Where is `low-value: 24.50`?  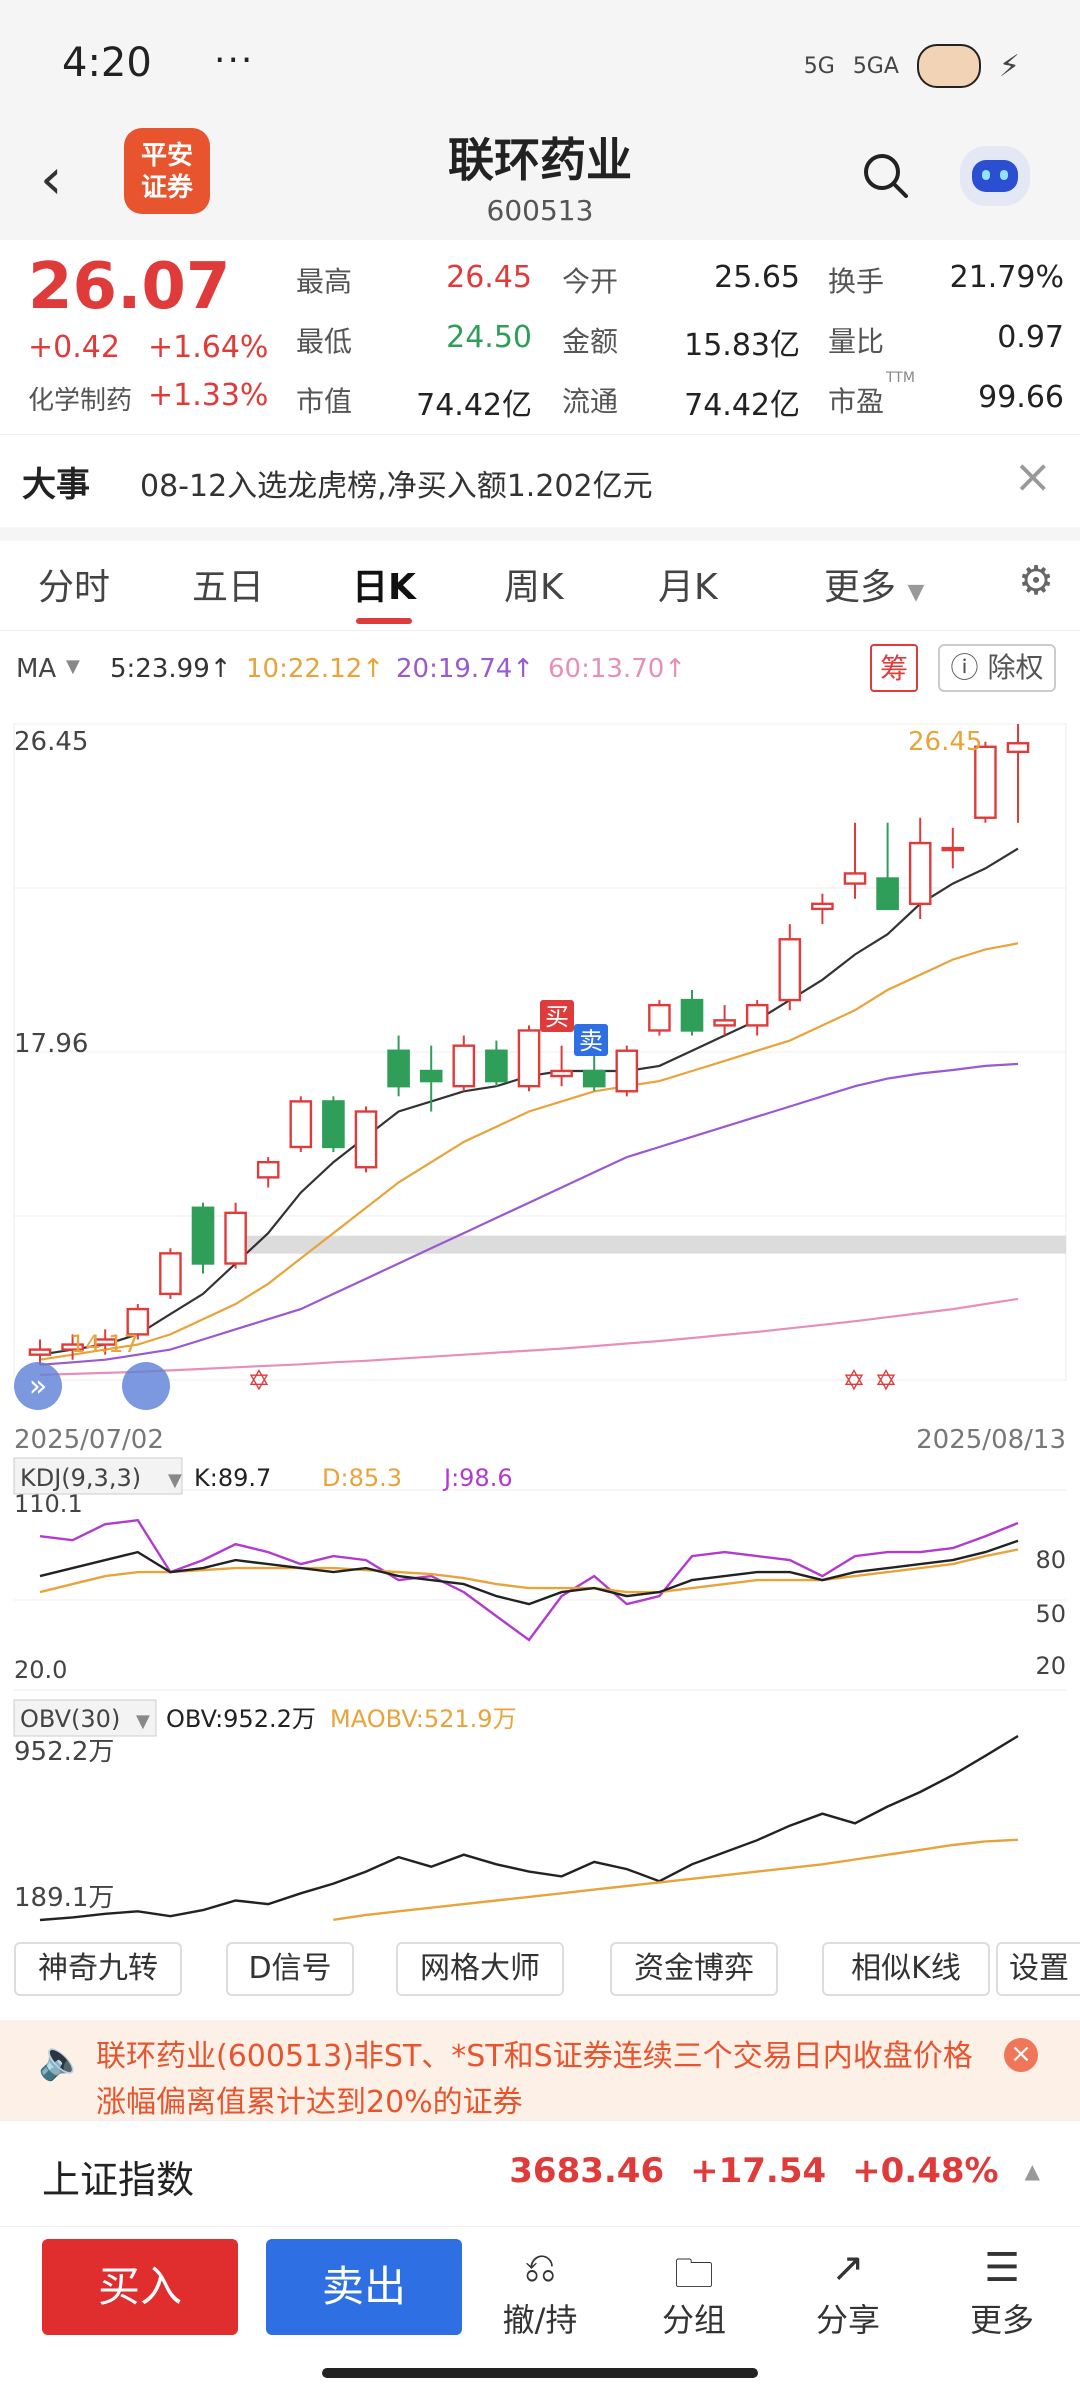
low-value: 24.50 is located at coordinates (489, 337).